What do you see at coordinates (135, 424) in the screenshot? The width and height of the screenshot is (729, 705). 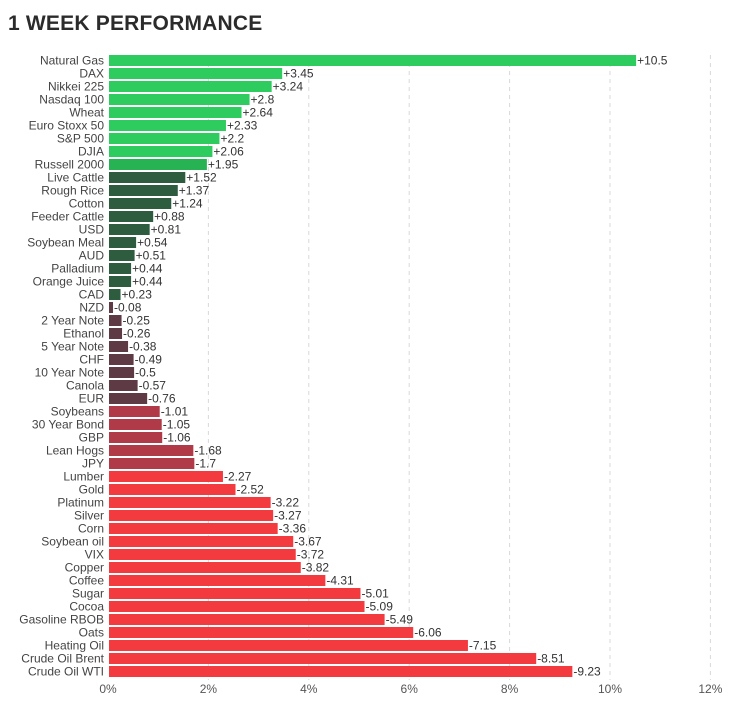 I see `bar-30-year-bond` at bounding box center [135, 424].